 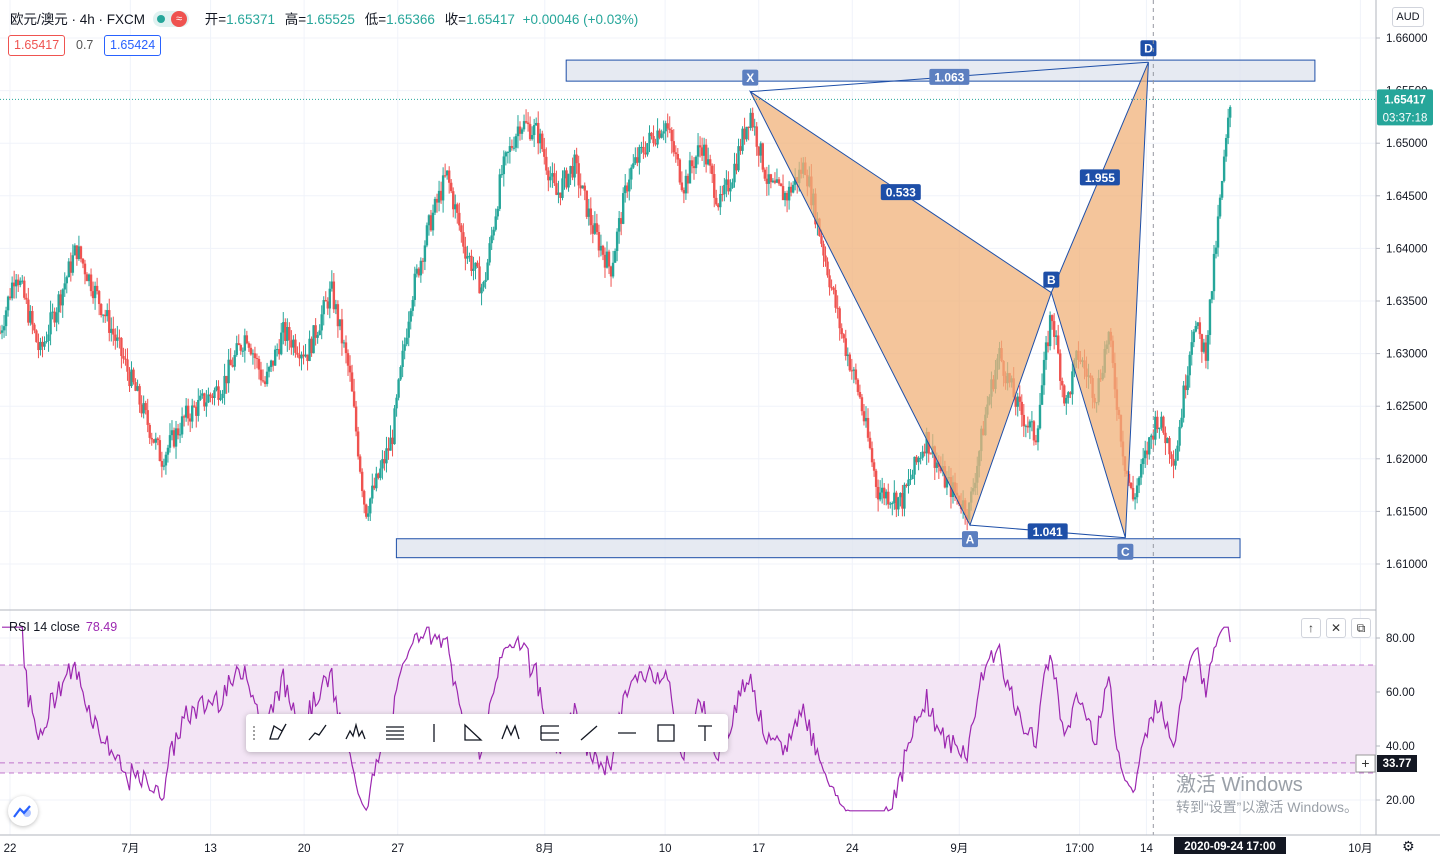 What do you see at coordinates (318, 733) in the screenshot?
I see `cypher-pattern-icon` at bounding box center [318, 733].